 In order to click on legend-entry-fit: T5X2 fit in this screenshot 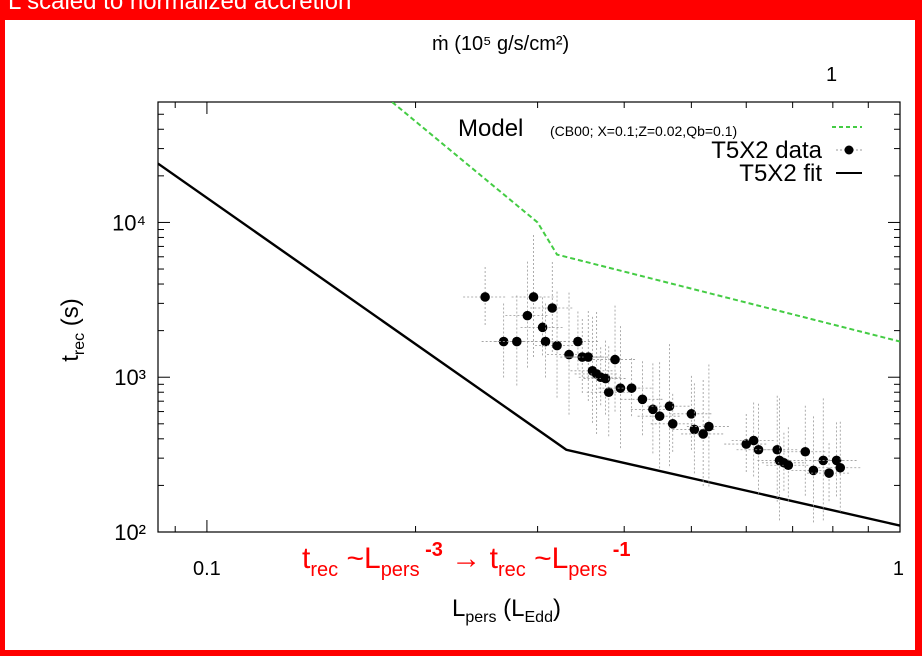, I will do `click(800, 173)`.